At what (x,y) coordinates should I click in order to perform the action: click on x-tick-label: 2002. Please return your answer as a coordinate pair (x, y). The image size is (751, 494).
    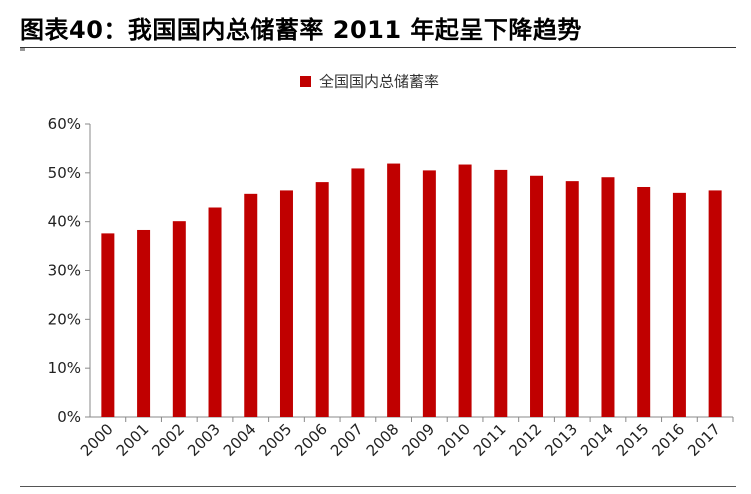
    Looking at the image, I should click on (168, 440).